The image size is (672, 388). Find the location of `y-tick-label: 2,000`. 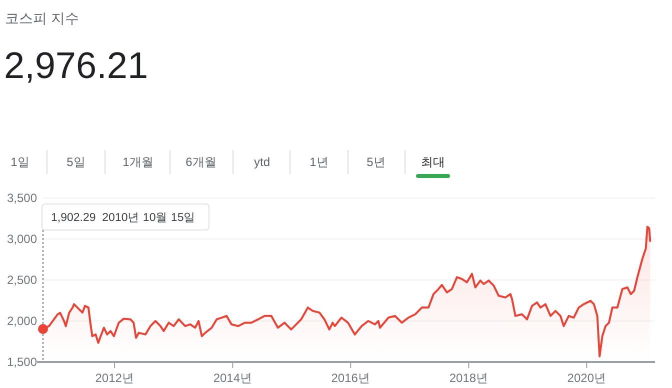

y-tick-label: 2,000 is located at coordinates (22, 321).